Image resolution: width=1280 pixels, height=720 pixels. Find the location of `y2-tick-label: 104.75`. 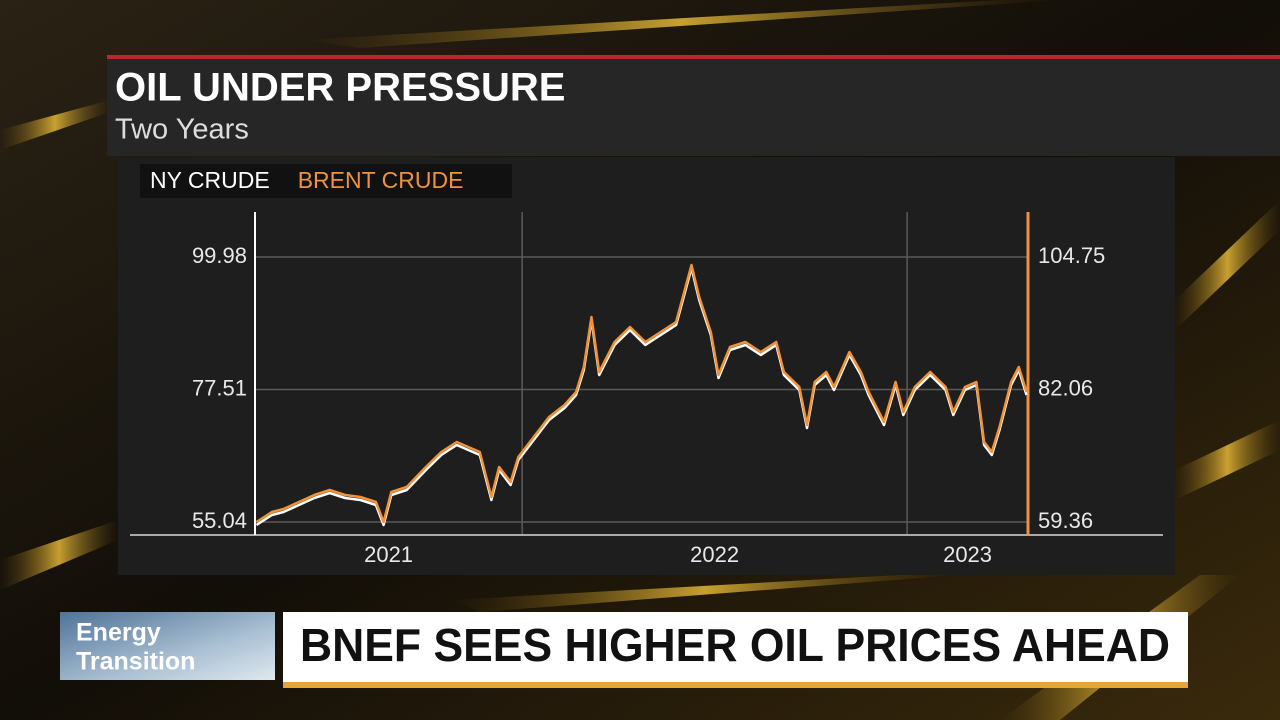

y2-tick-label: 104.75 is located at coordinates (1071, 255).